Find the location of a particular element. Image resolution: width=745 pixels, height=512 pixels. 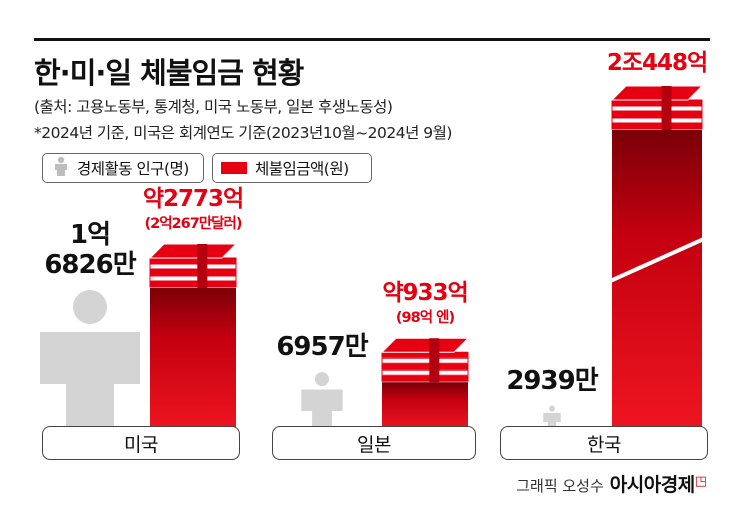

population-value-0: 1억 6826만 is located at coordinates (90, 250).